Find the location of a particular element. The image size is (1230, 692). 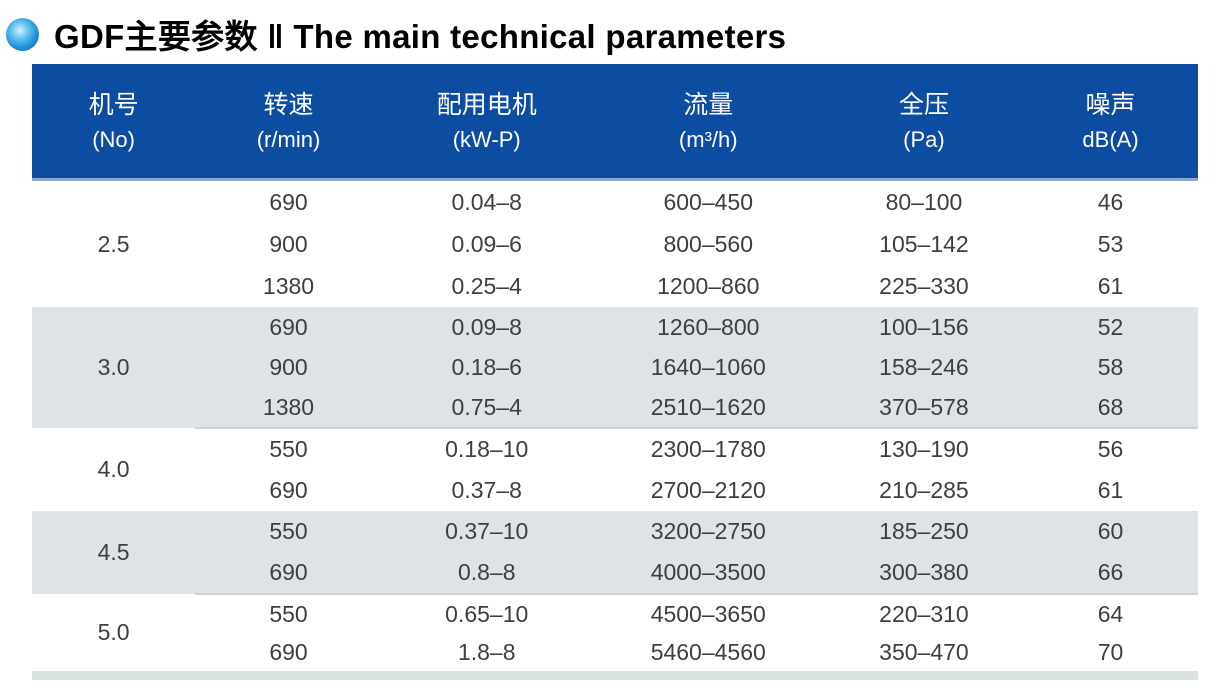

cell-motor: 0.65–10 is located at coordinates (486, 613).